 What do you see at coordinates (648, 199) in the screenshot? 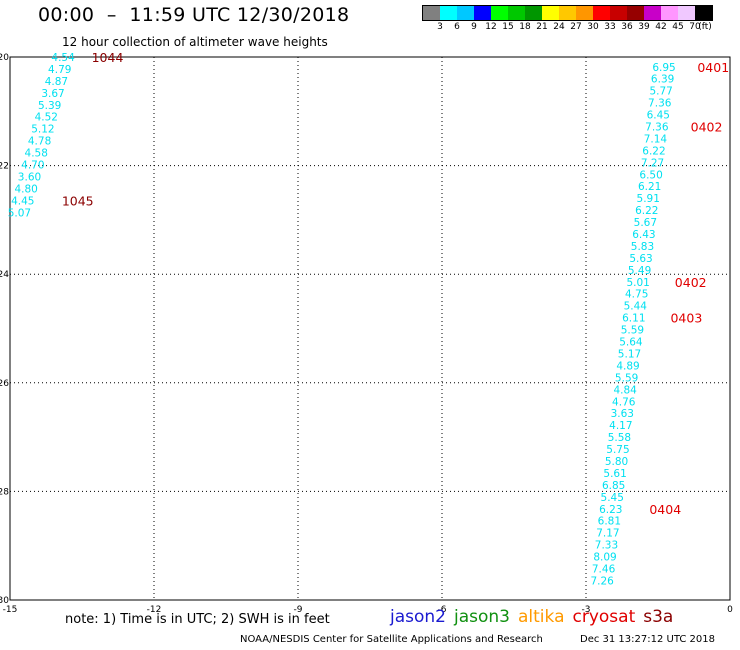
I see `swh-value: 5.91` at bounding box center [648, 199].